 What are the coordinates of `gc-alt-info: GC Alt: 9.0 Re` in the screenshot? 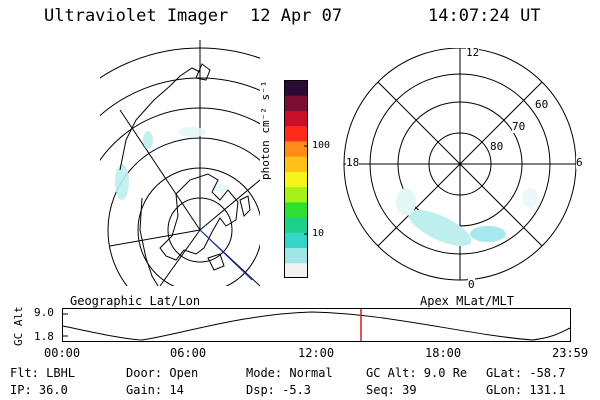 It's located at (417, 373).